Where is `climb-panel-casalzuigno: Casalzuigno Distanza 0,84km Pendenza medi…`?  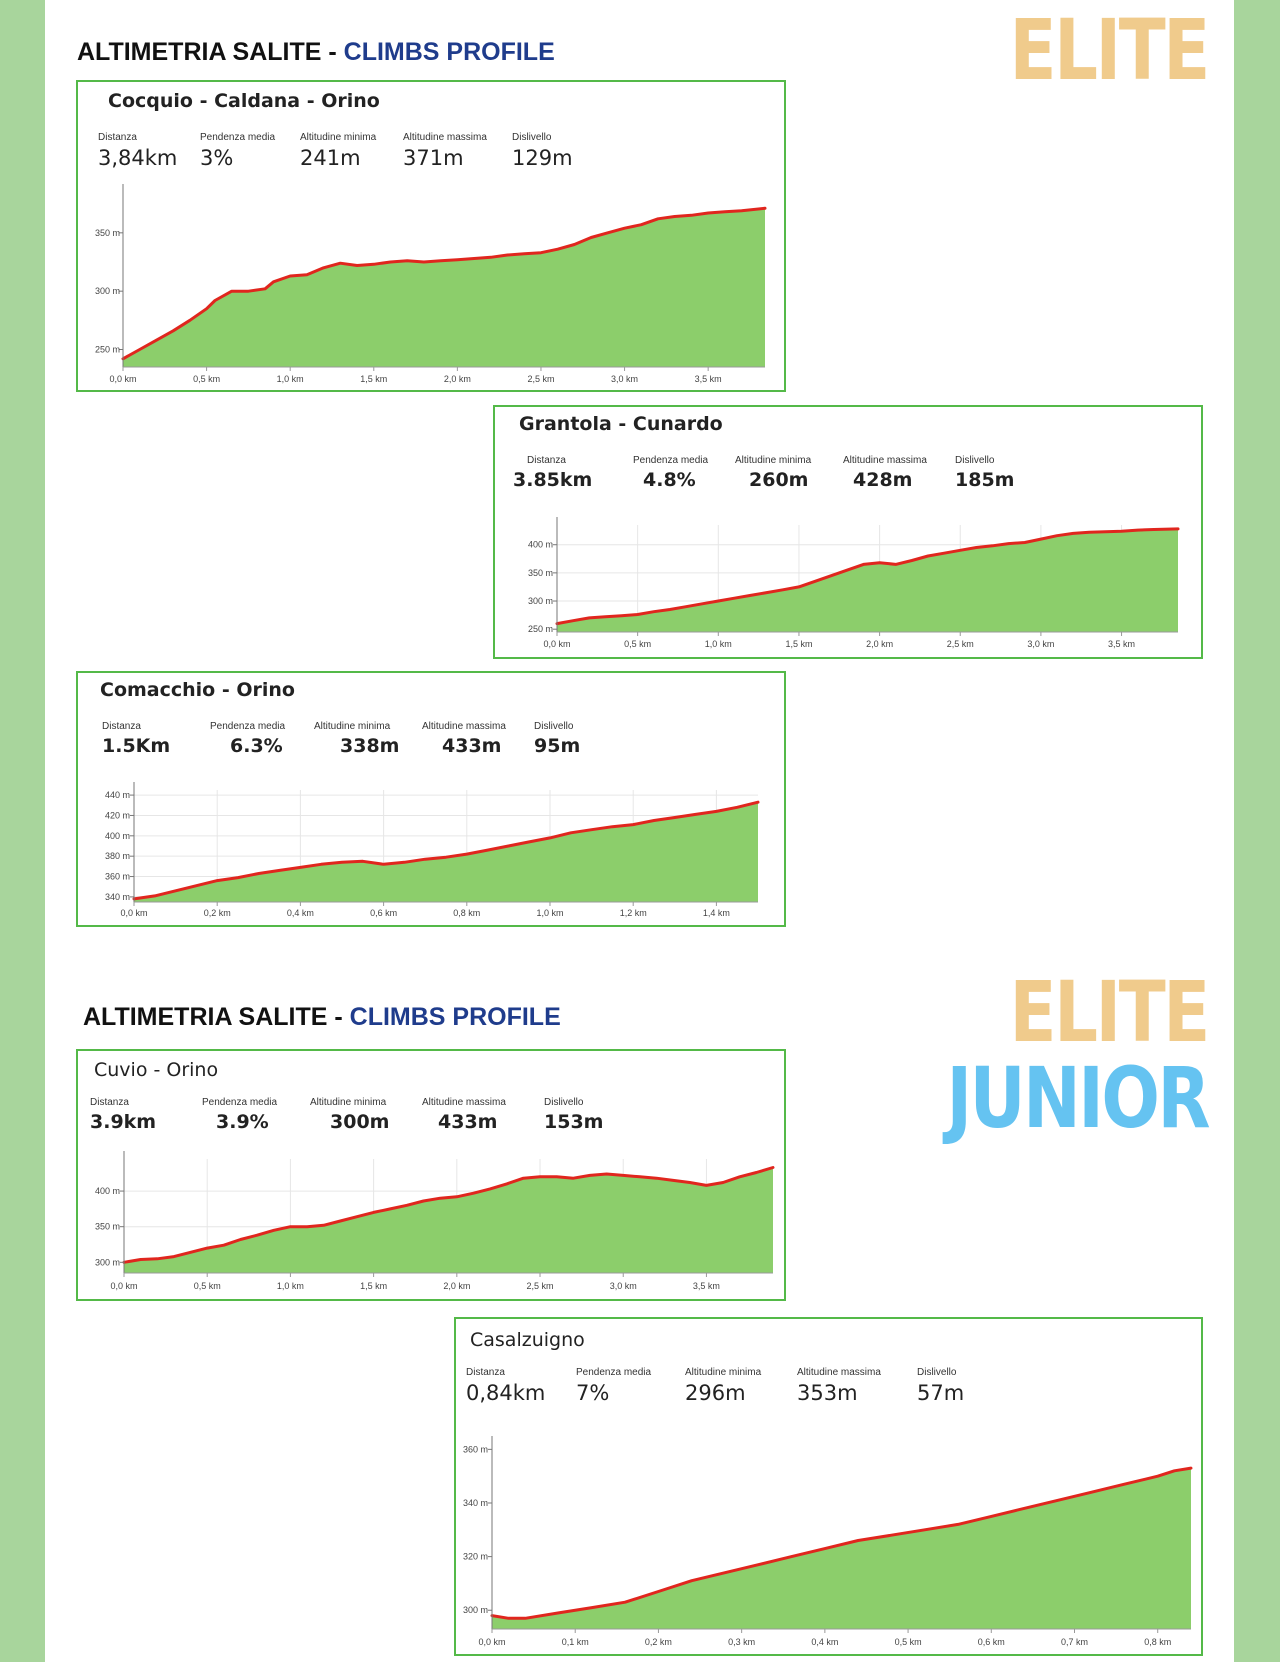
climb-panel-casalzuigno: Casalzuigno Distanza 0,84km Pendenza medi… is located at coordinates (828, 1486).